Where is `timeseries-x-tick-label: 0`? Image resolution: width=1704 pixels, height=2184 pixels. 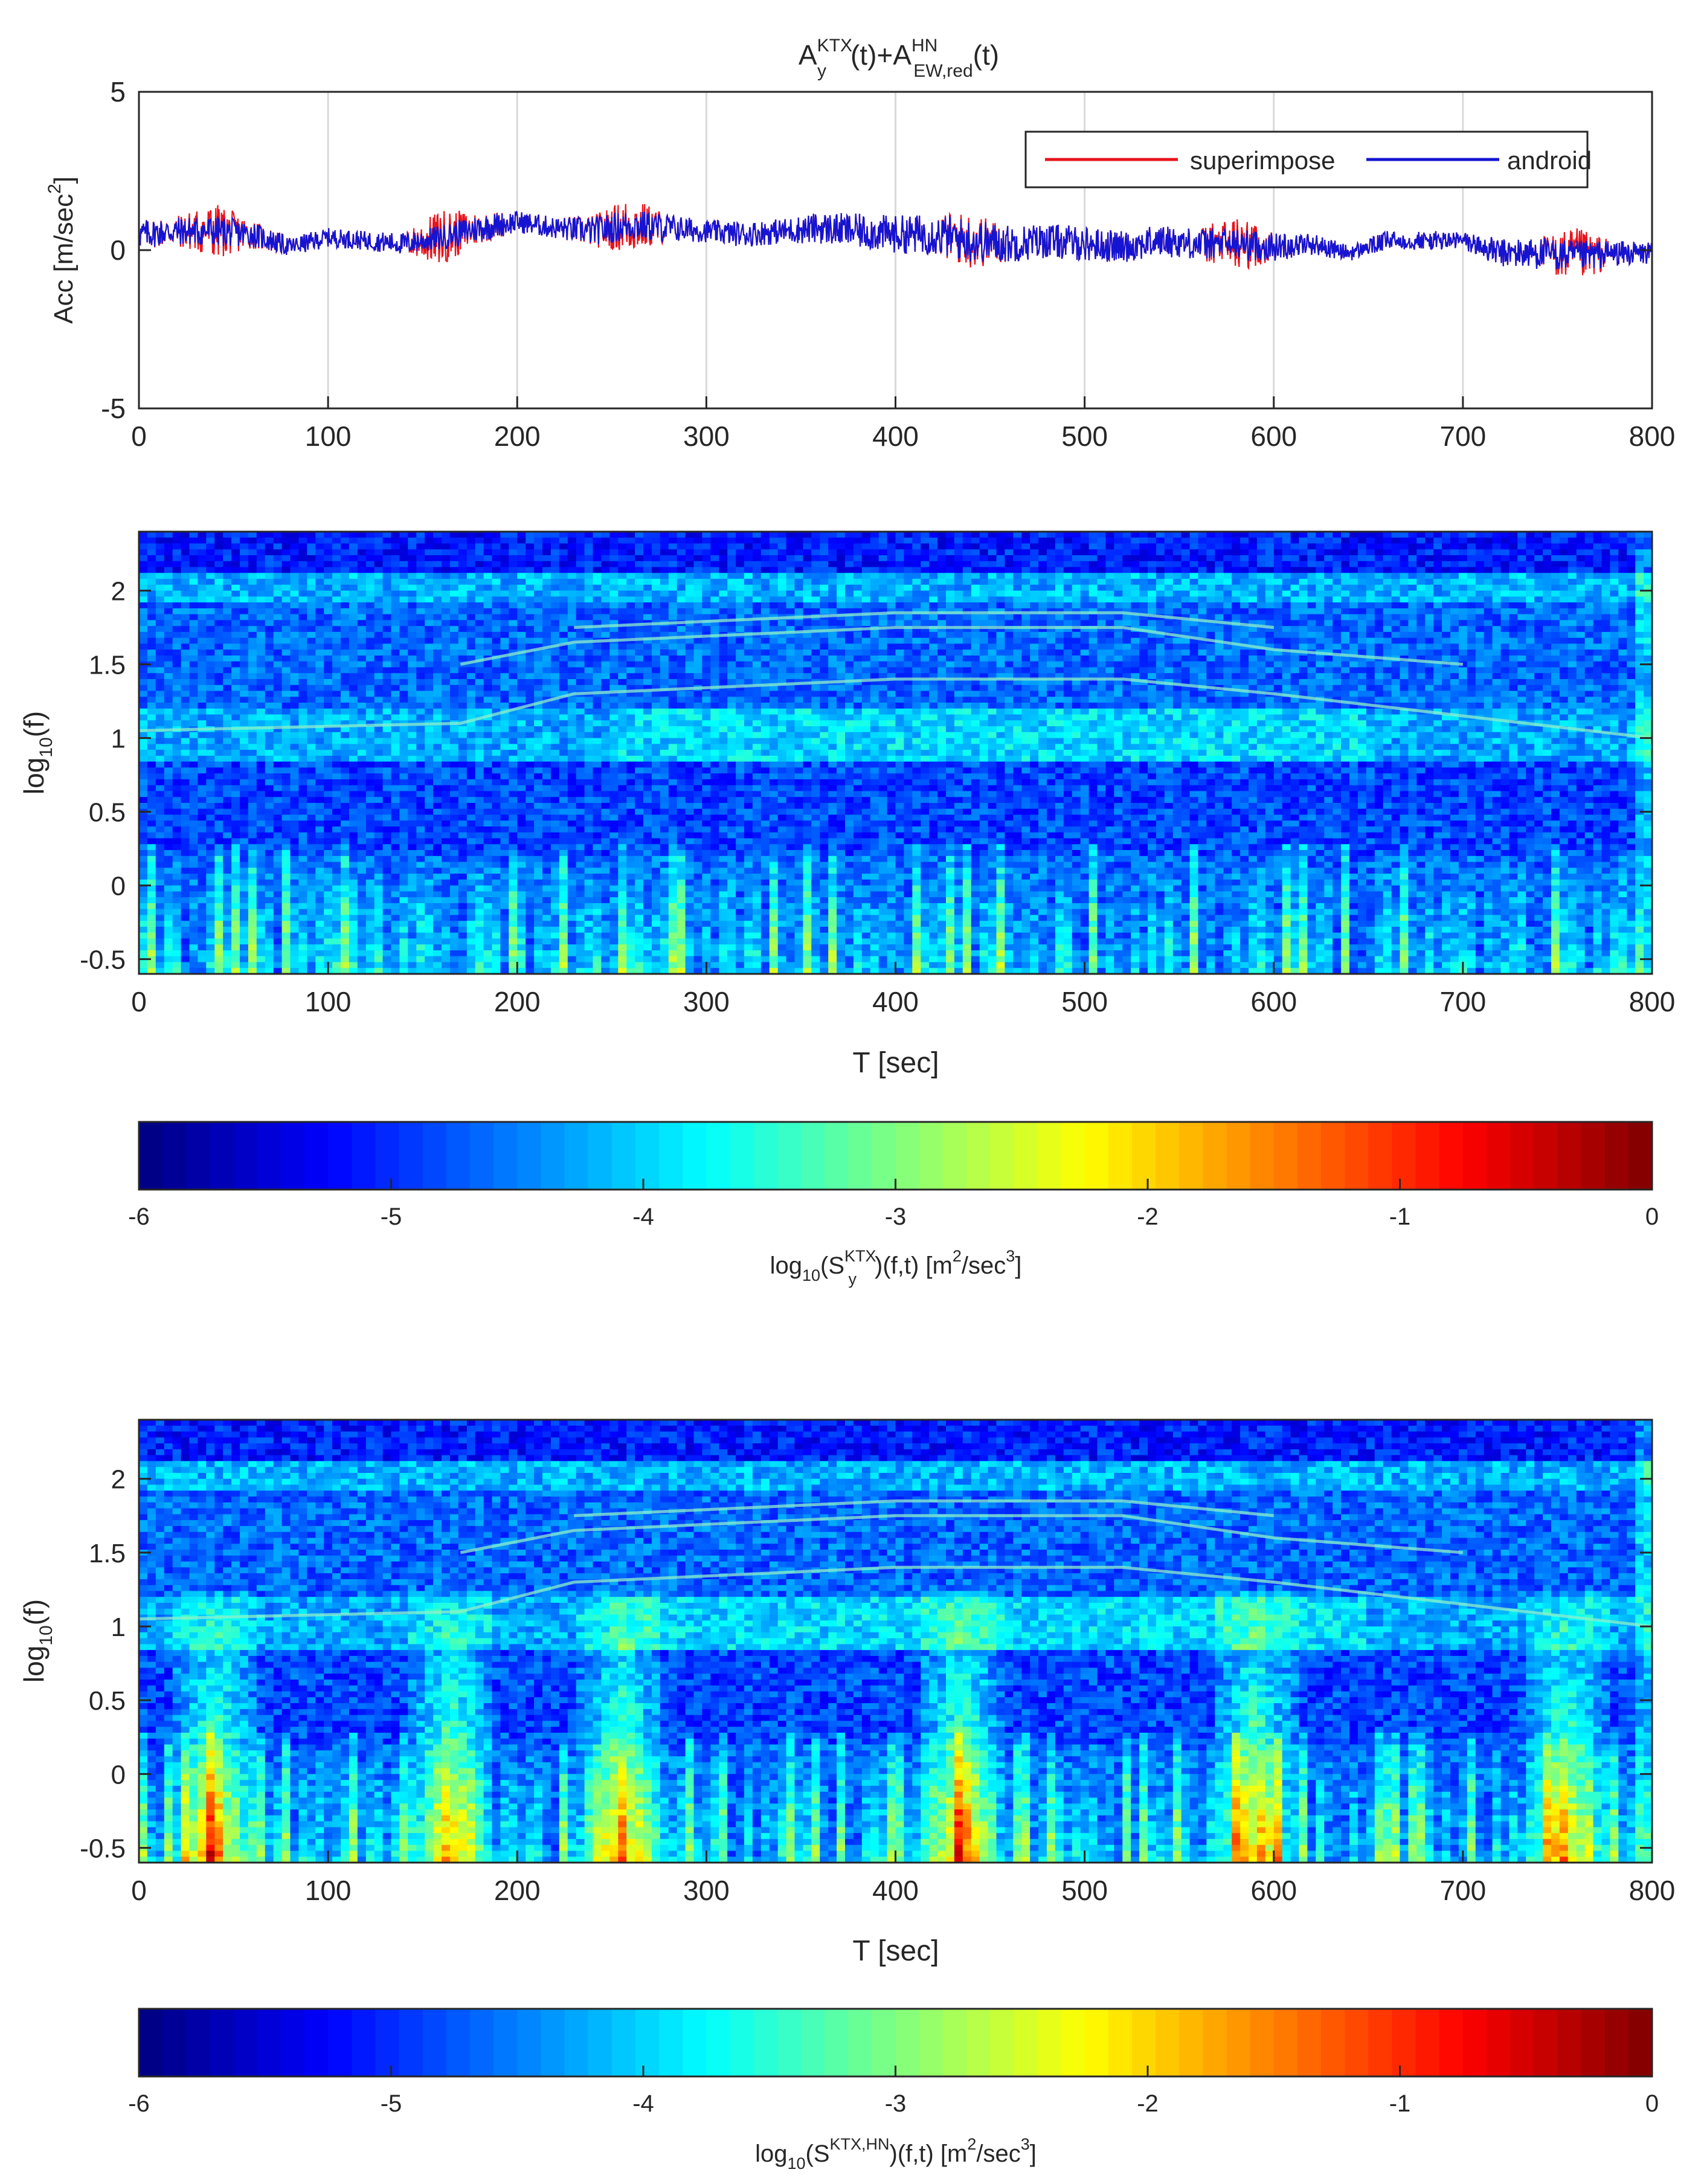
timeseries-x-tick-label: 0 is located at coordinates (139, 436).